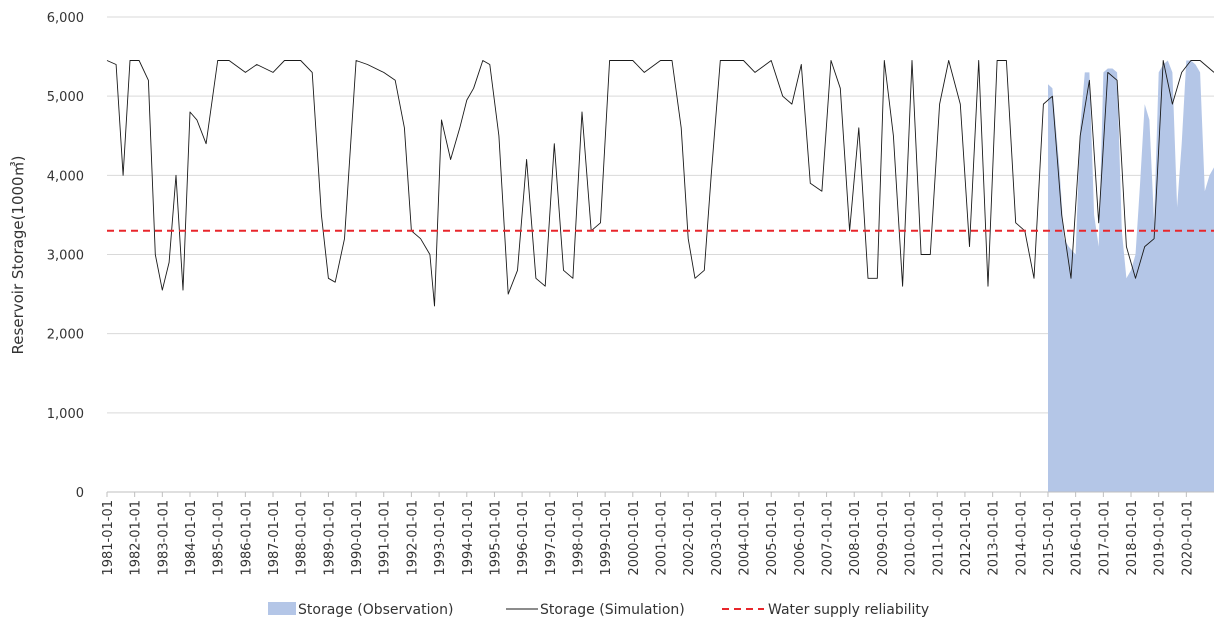 This screenshot has height=624, width=1214. I want to click on legend-label-reliability: Water supply reliability, so click(848, 610).